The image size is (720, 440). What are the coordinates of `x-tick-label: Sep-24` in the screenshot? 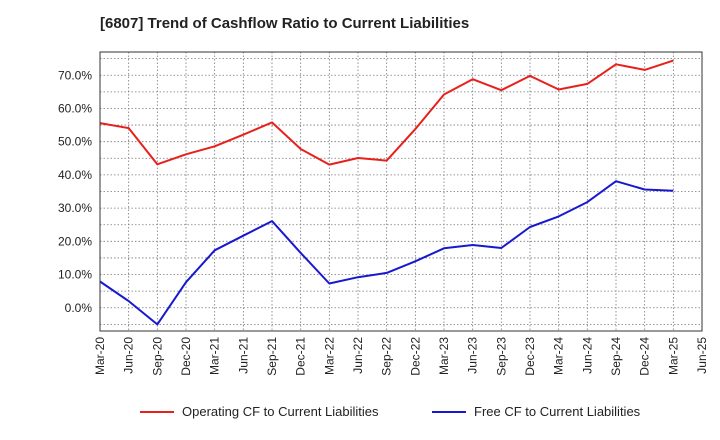 It's located at (616, 356).